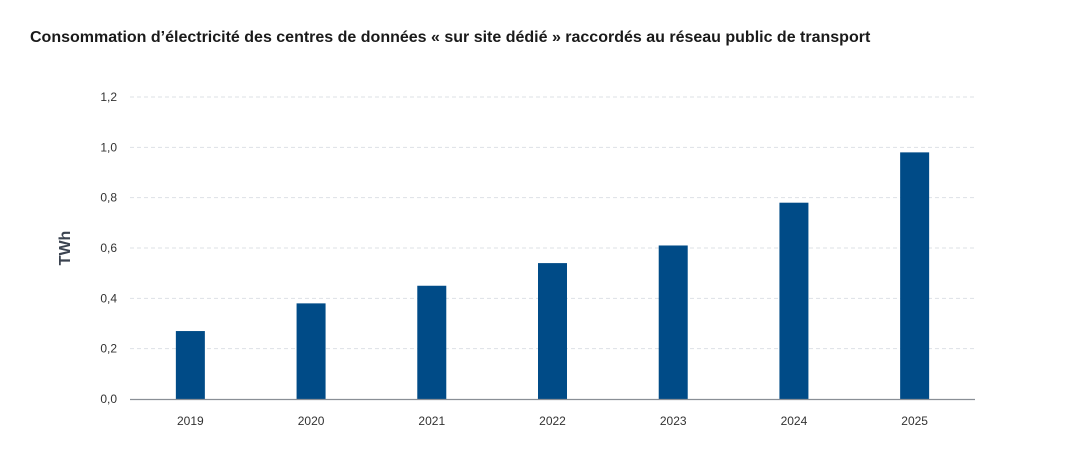 Image resolution: width=1090 pixels, height=467 pixels. I want to click on x-tick-label: 2025, so click(914, 421).